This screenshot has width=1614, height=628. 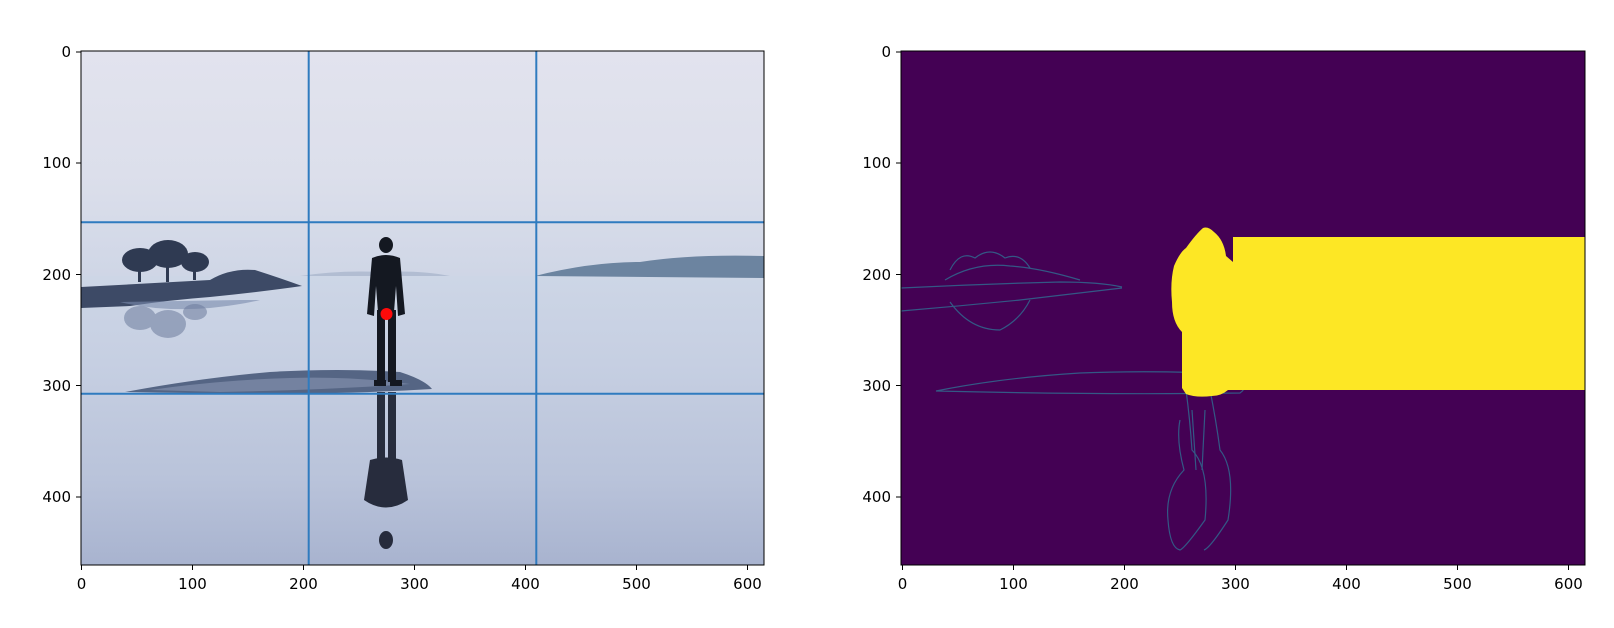 What do you see at coordinates (1073, 401) in the screenshot?
I see `edge-outlines` at bounding box center [1073, 401].